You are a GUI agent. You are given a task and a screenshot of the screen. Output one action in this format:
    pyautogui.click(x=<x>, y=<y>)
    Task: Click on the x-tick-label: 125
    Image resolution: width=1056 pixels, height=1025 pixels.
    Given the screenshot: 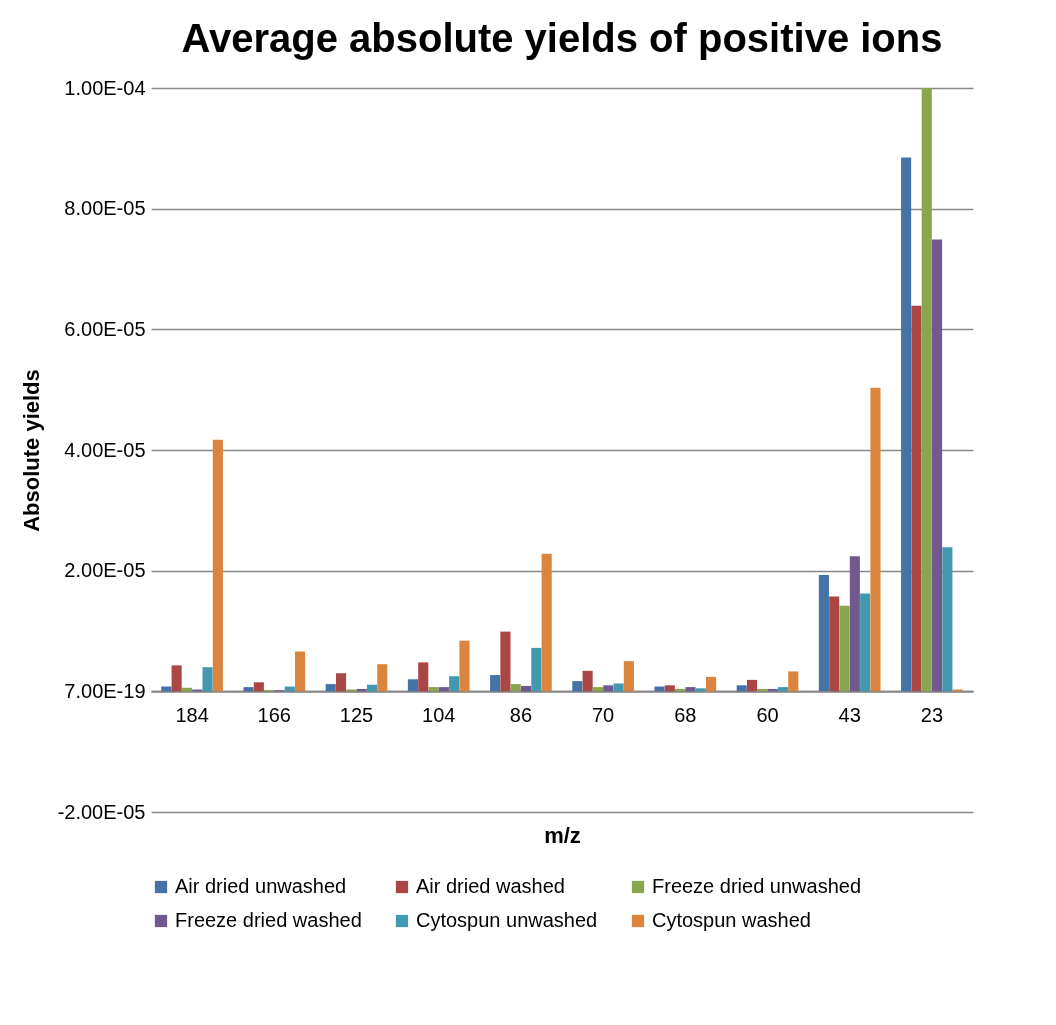 What is the action you would take?
    pyautogui.click(x=356, y=714)
    